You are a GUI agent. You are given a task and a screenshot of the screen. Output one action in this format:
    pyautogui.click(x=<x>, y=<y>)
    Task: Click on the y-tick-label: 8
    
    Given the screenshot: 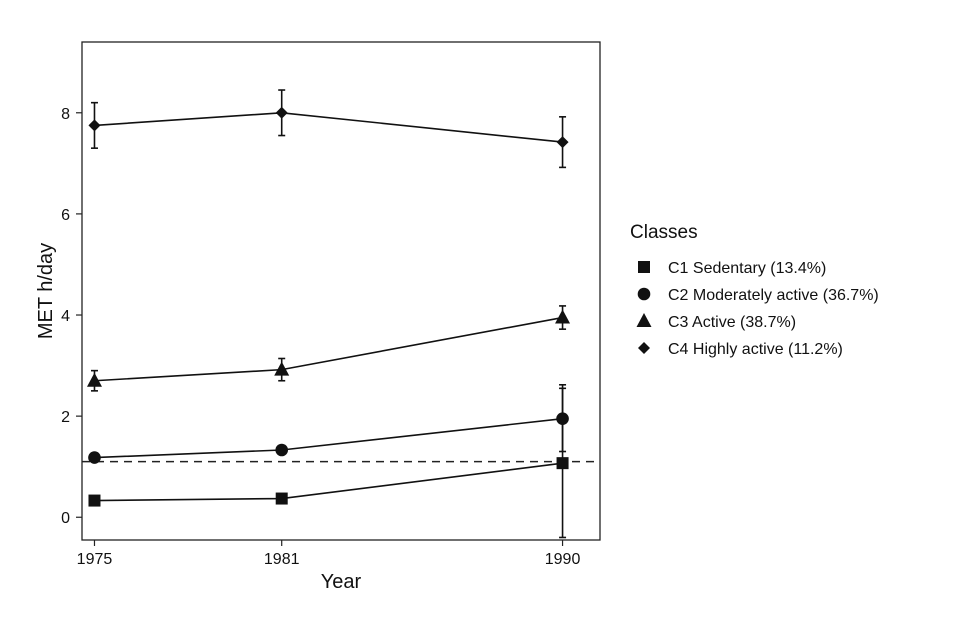 What is the action you would take?
    pyautogui.click(x=65, y=114)
    